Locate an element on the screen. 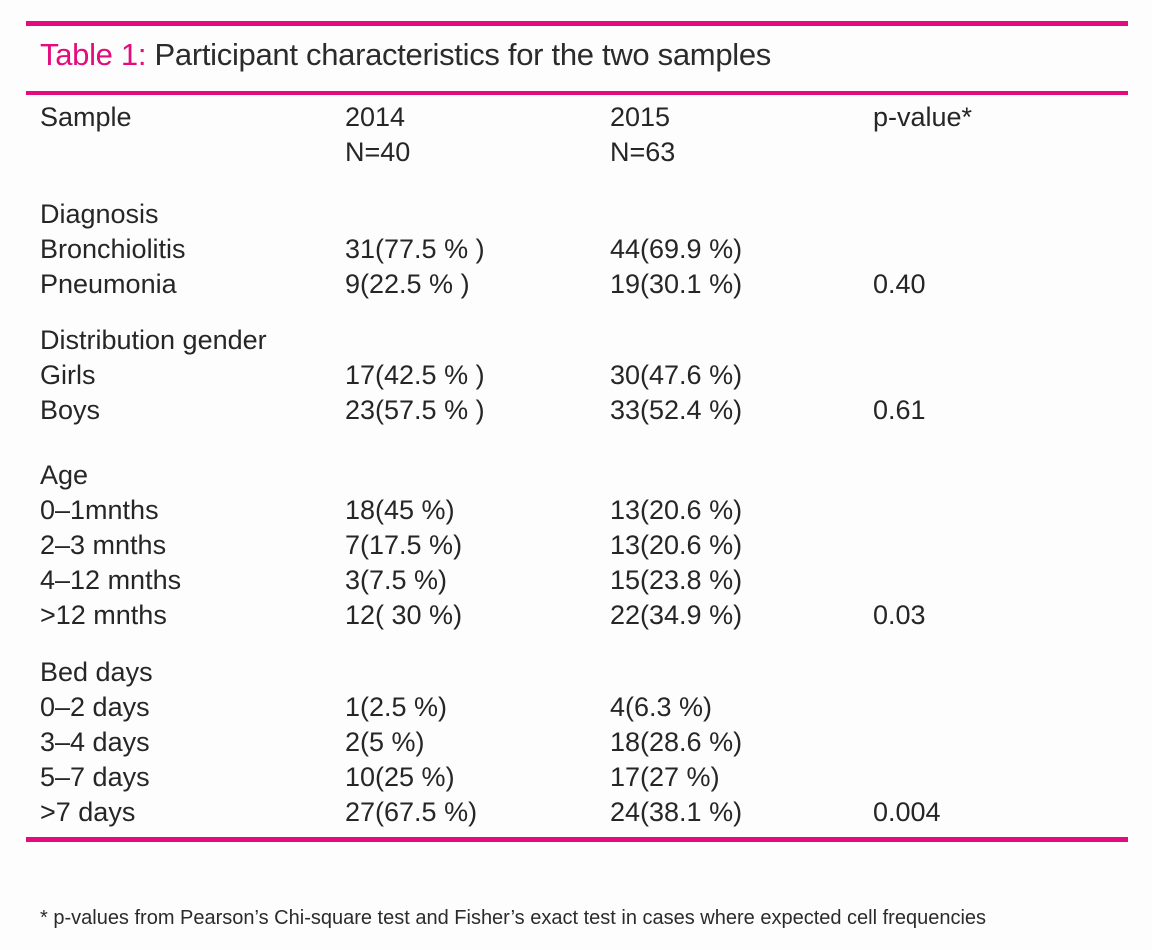 The height and width of the screenshot is (950, 1152). table-row: Pneumonia 9(22.5 % ) 19(30.1 %) 0.40 is located at coordinates (576, 284).